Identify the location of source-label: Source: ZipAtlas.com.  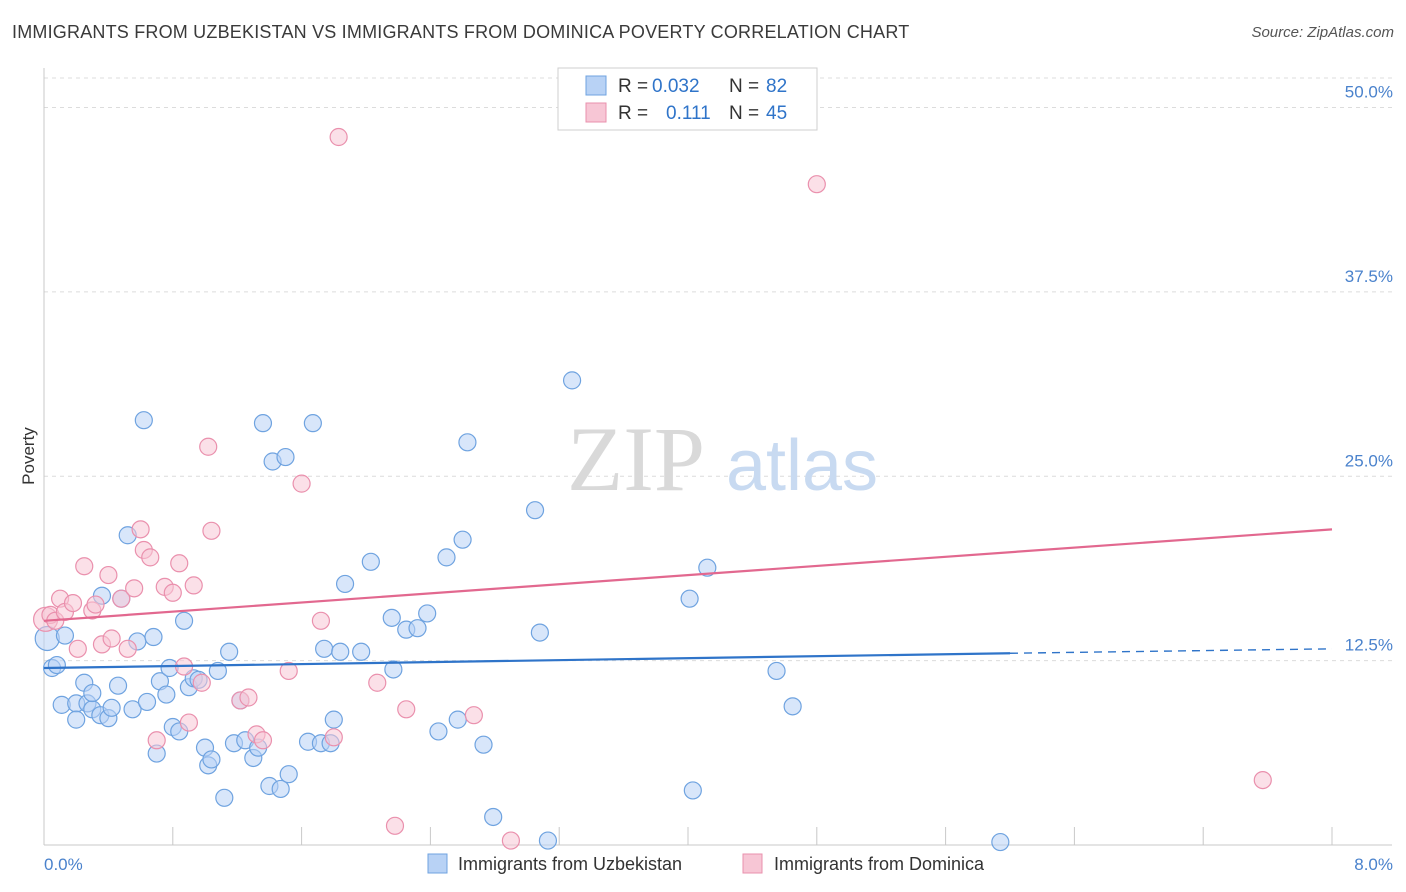
(1322, 32).